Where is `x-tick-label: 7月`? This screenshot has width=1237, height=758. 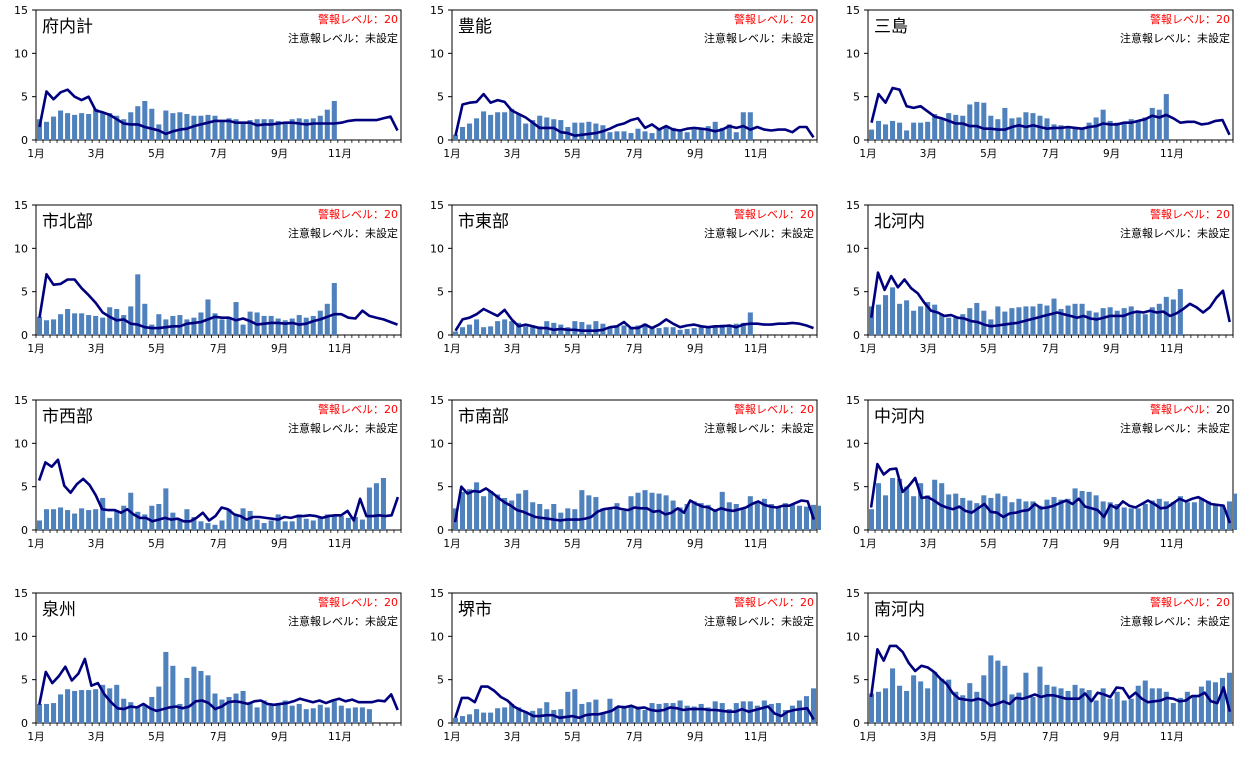 x-tick-label: 7月 is located at coordinates (218, 154).